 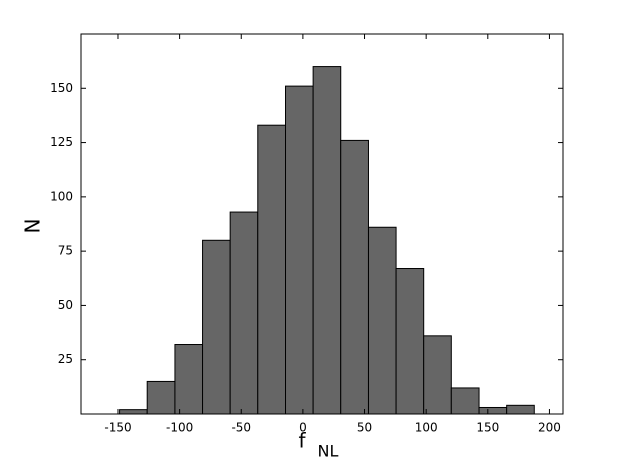 I want to click on x-axis-label: f, so click(x=302, y=441).